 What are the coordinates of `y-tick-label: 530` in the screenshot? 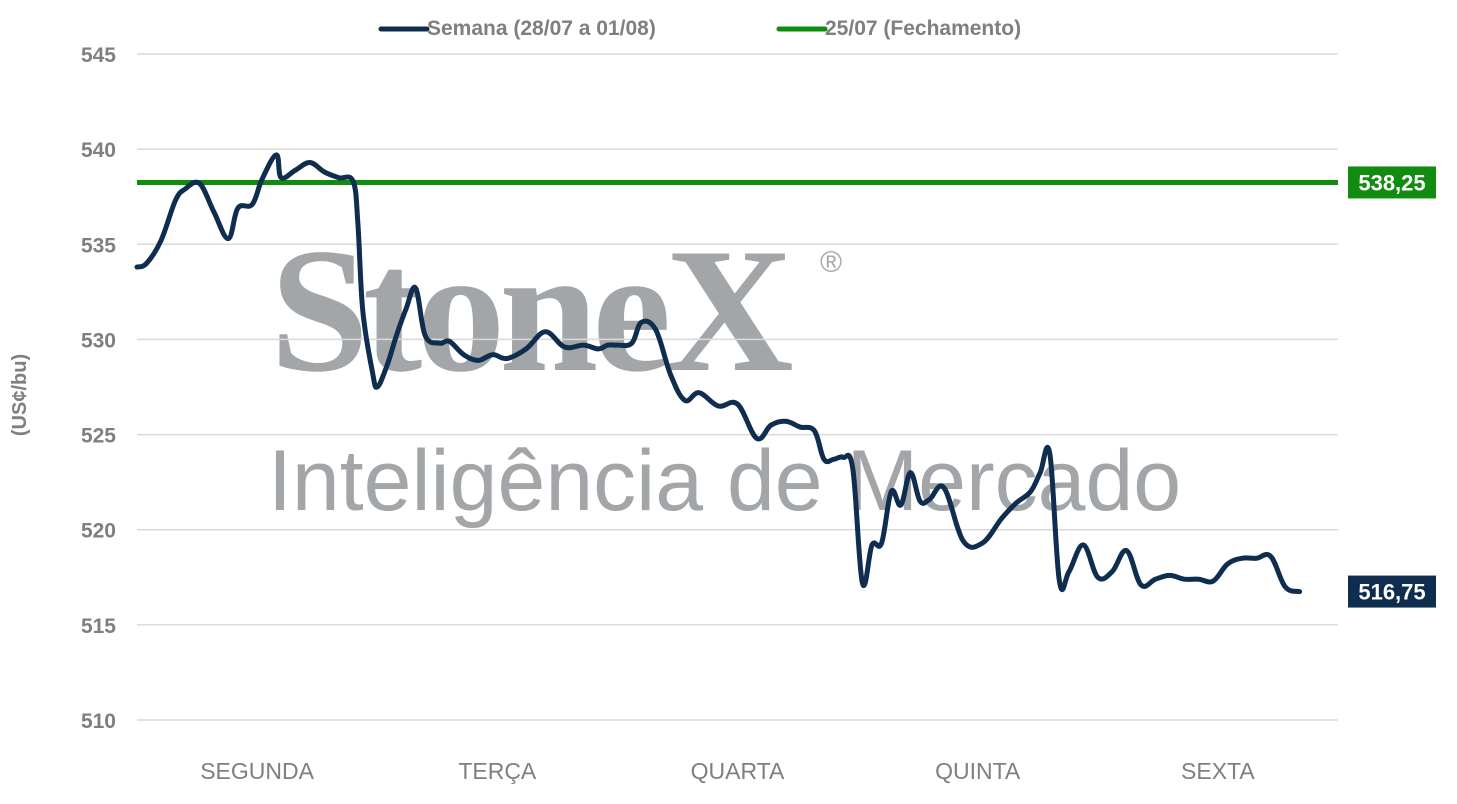 It's located at (98, 340).